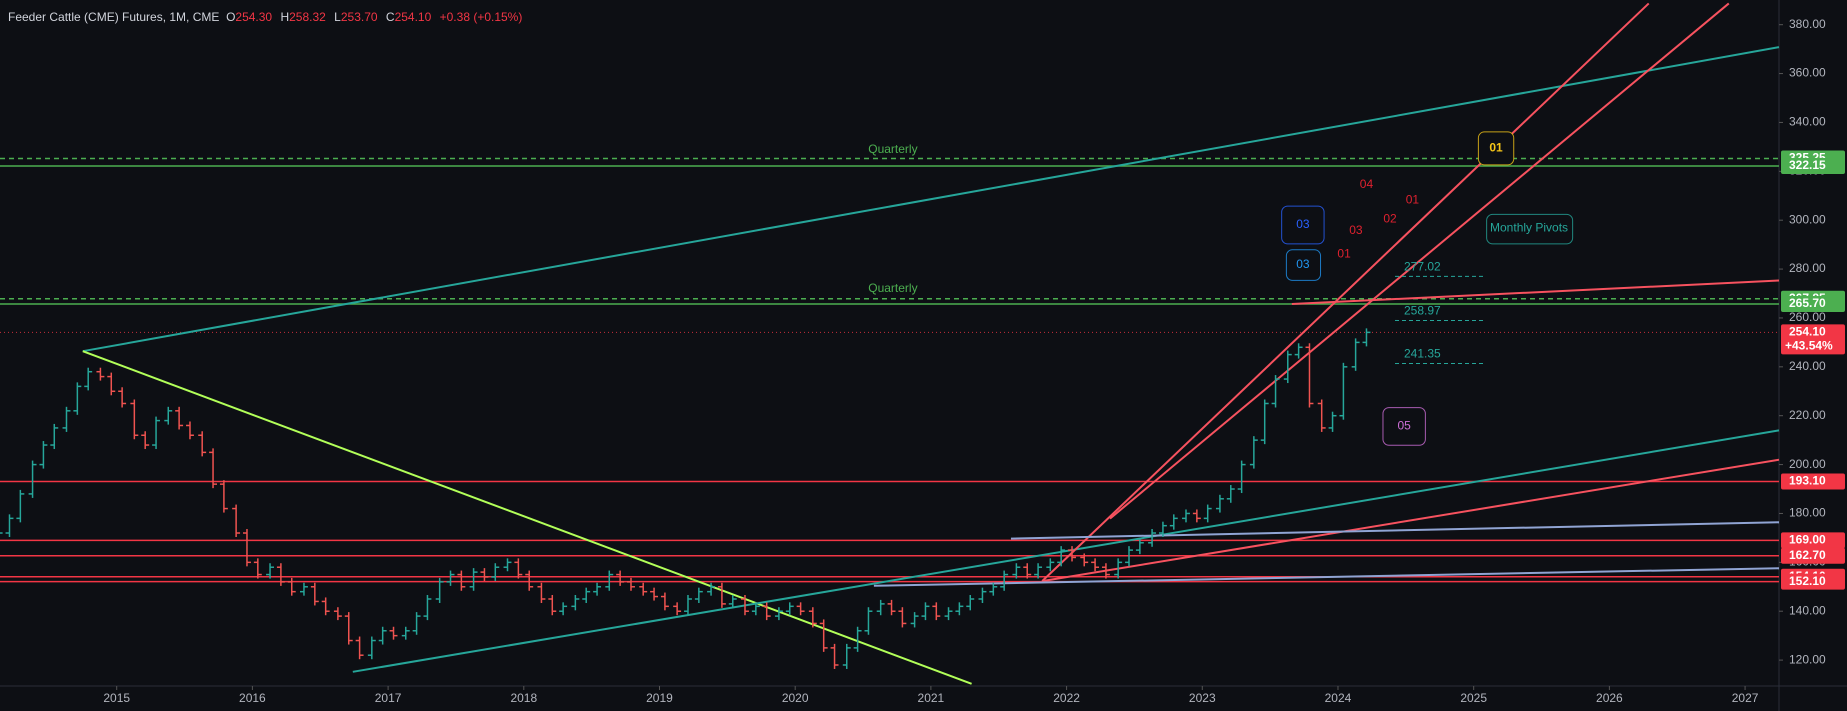 Image resolution: width=1847 pixels, height=711 pixels. What do you see at coordinates (1367, 184) in the screenshot?
I see `annotation: 04` at bounding box center [1367, 184].